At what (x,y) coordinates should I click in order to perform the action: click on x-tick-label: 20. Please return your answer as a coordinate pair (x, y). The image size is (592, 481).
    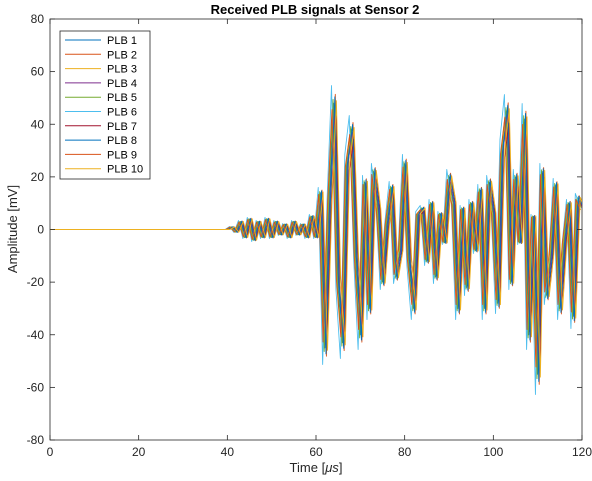
    Looking at the image, I should click on (139, 452).